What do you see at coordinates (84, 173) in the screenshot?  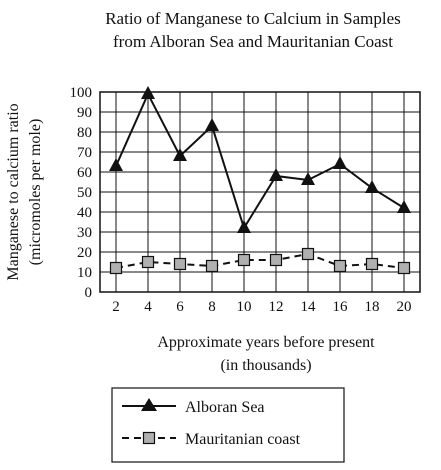 I see `y-tick-label-60: 60` at bounding box center [84, 173].